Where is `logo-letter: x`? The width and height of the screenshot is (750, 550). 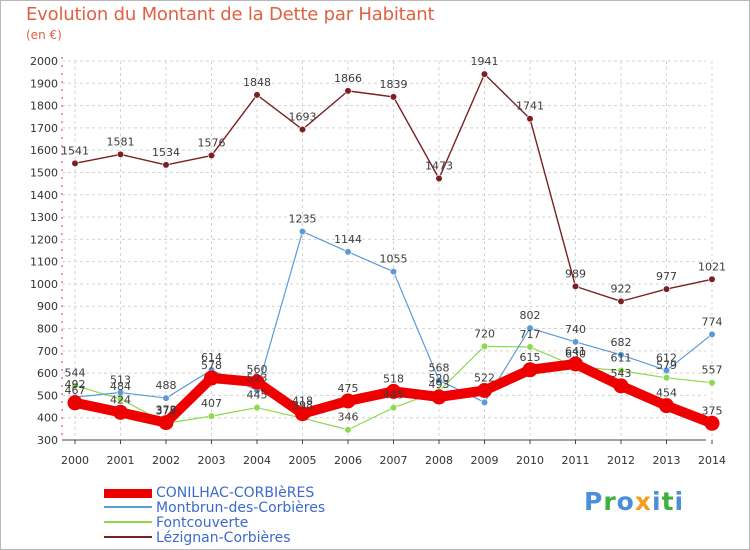
logo-letter: x is located at coordinates (643, 501).